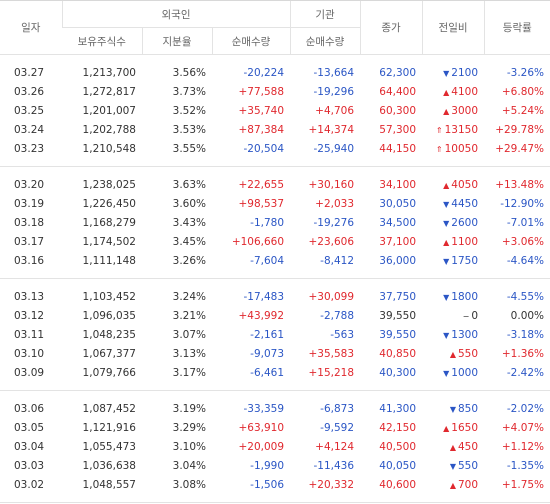 This screenshot has height=504, width=550. I want to click on value-cell: 1,201,007, so click(109, 110).